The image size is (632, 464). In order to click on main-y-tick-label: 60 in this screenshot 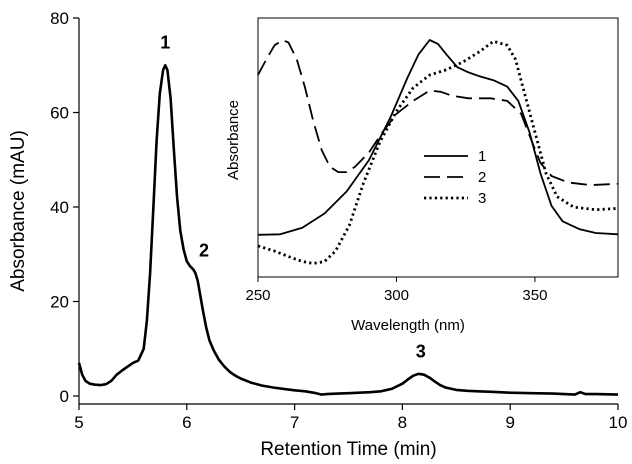, I will do `click(59, 113)`.